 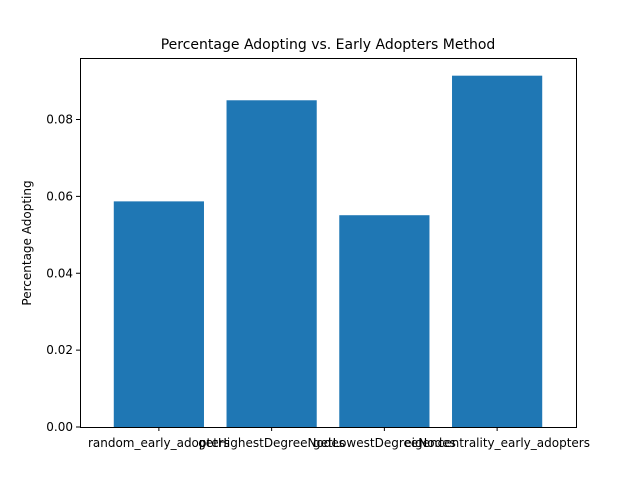 I want to click on x-tick-label: eigencentrality_early_adopters, so click(x=497, y=443).